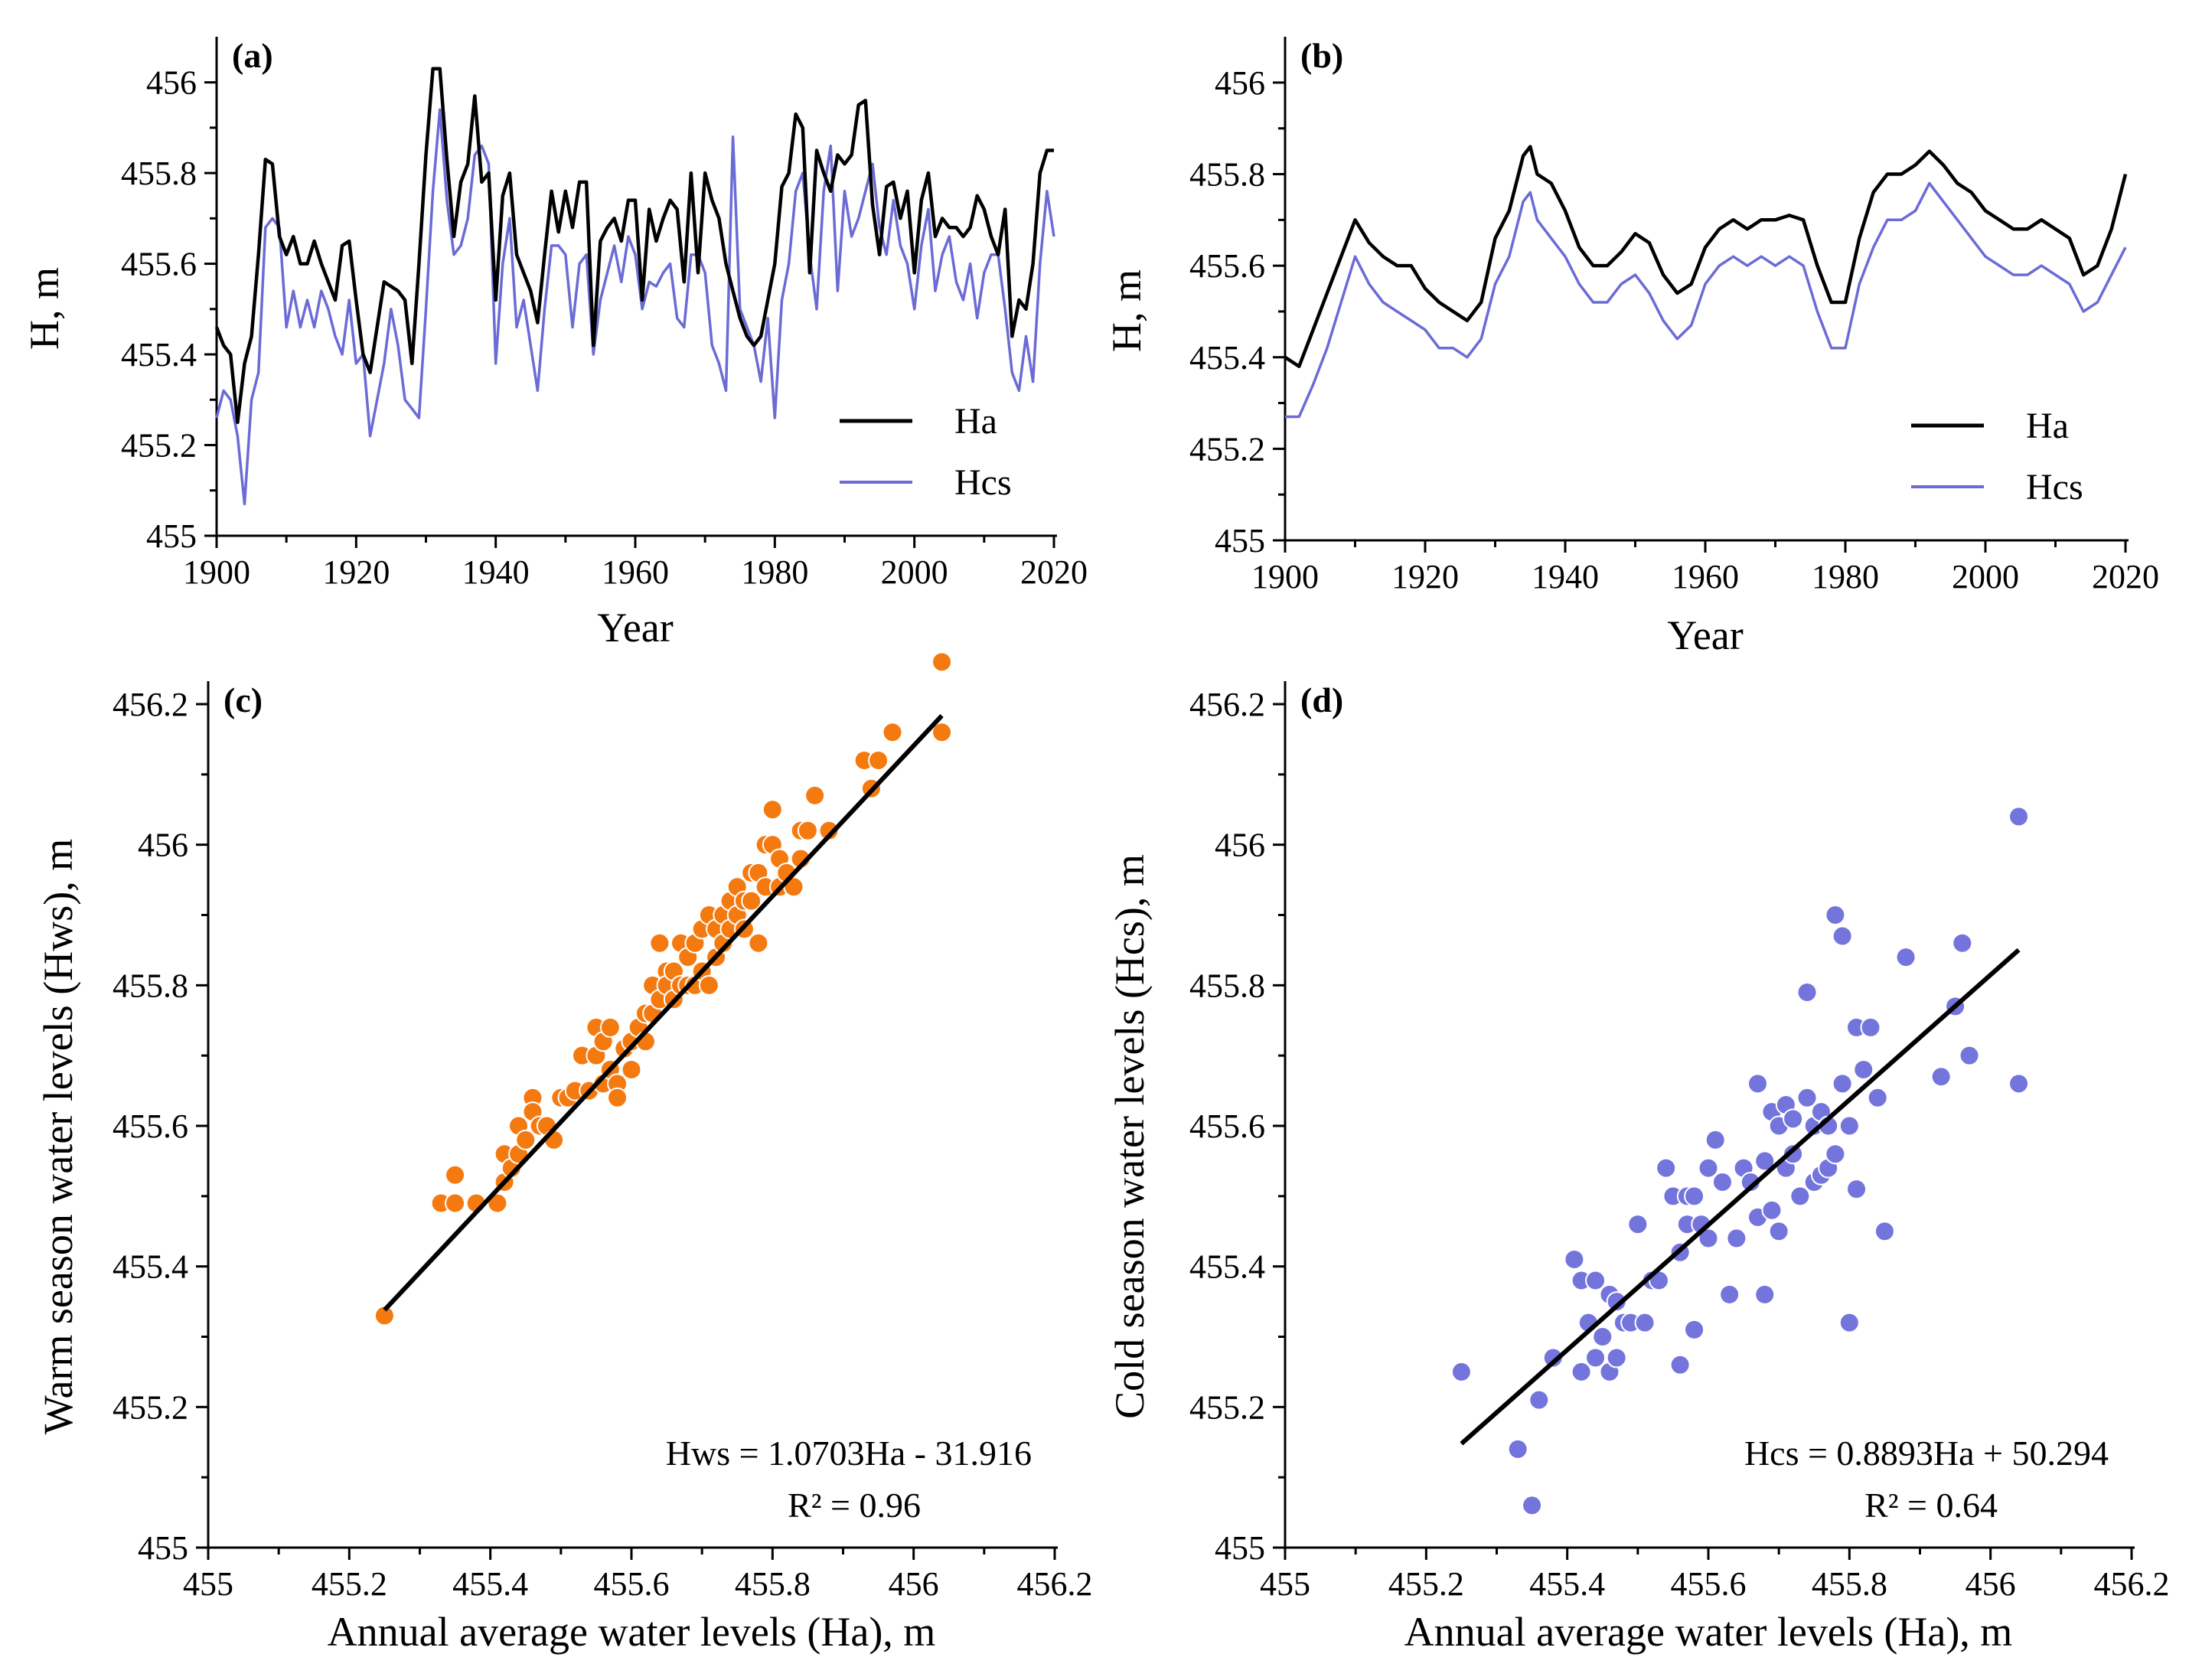 This screenshot has width=2189, height=1680. I want to click on y-tick-label: 455, so click(171, 536).